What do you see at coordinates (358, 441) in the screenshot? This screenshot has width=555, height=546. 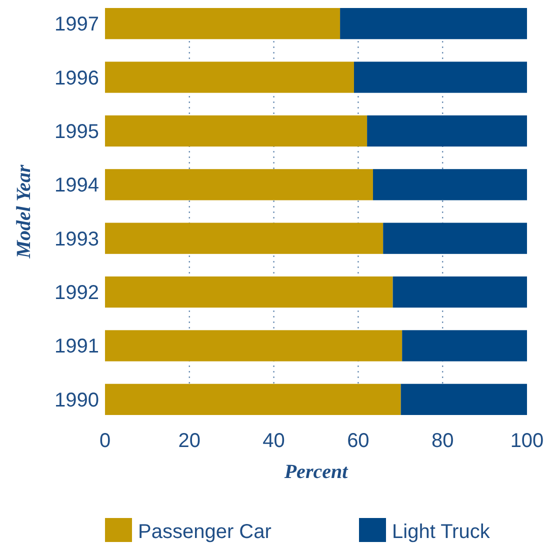 I see `x-tick-label: 60` at bounding box center [358, 441].